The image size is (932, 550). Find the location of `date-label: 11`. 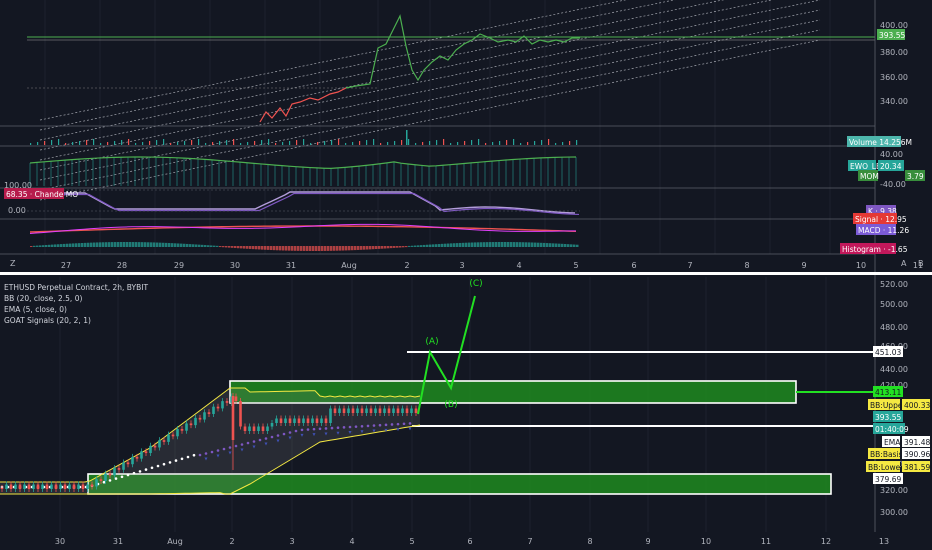

date-label: 11 is located at coordinates (766, 541).